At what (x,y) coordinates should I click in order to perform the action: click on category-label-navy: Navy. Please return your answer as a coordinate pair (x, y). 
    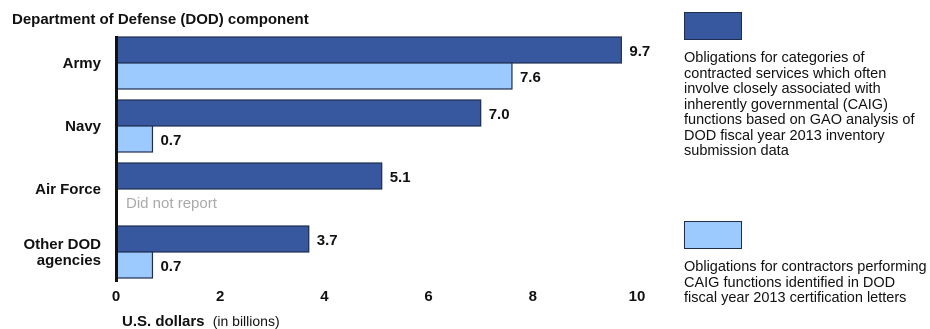
    Looking at the image, I should click on (83, 126).